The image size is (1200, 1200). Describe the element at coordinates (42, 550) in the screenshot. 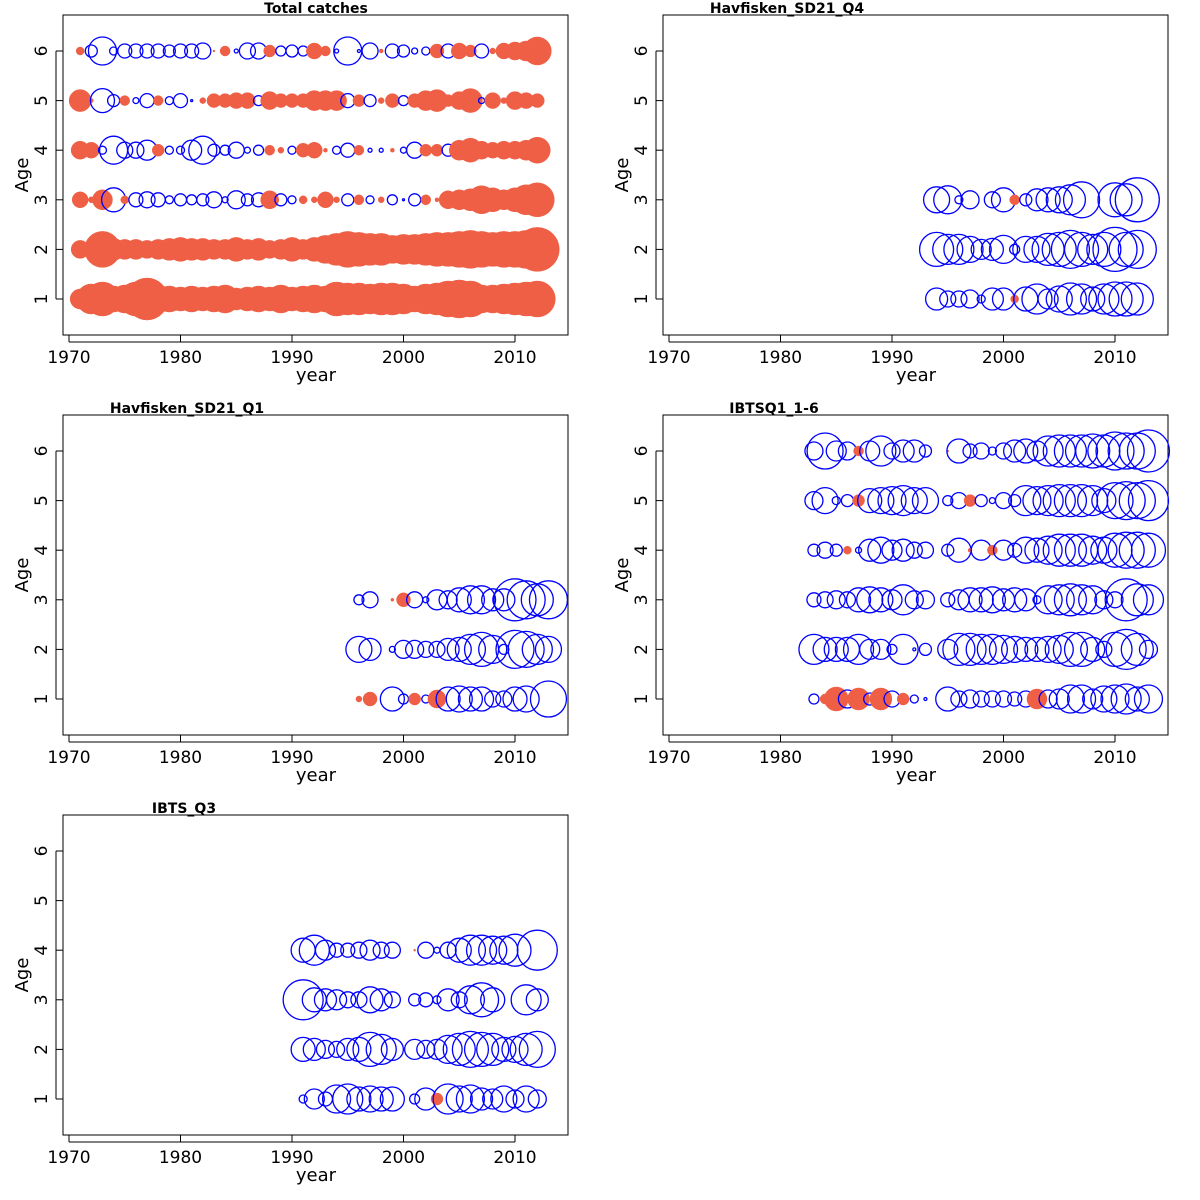

I see `y-tick-label: 4` at that location.